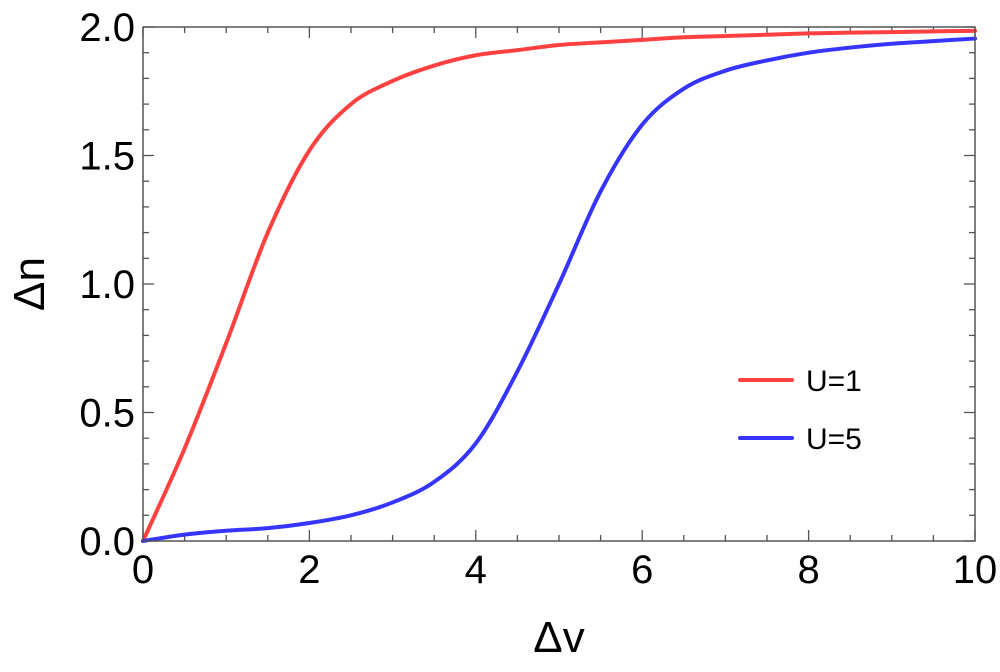 This screenshot has height=672, width=1000. Describe the element at coordinates (309, 570) in the screenshot. I see `x-tick-label: 2` at that location.